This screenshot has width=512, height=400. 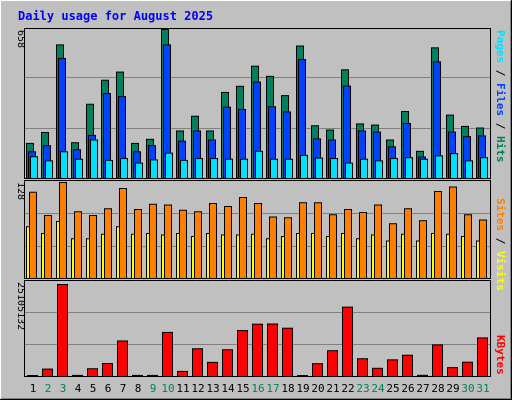 I want to click on day-label-10: 10, so click(x=167, y=388).